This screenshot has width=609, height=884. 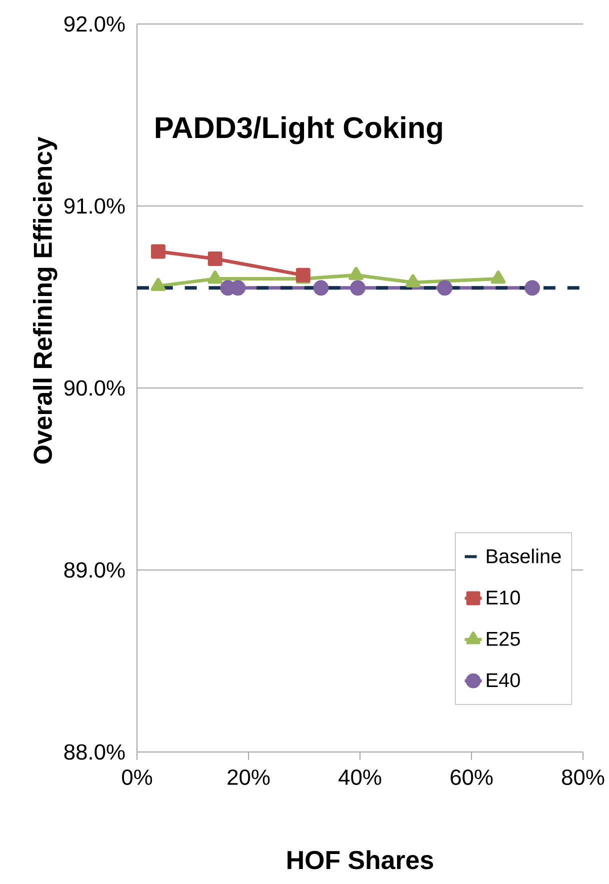 I want to click on x-tick-label: 60%, so click(x=471, y=777).